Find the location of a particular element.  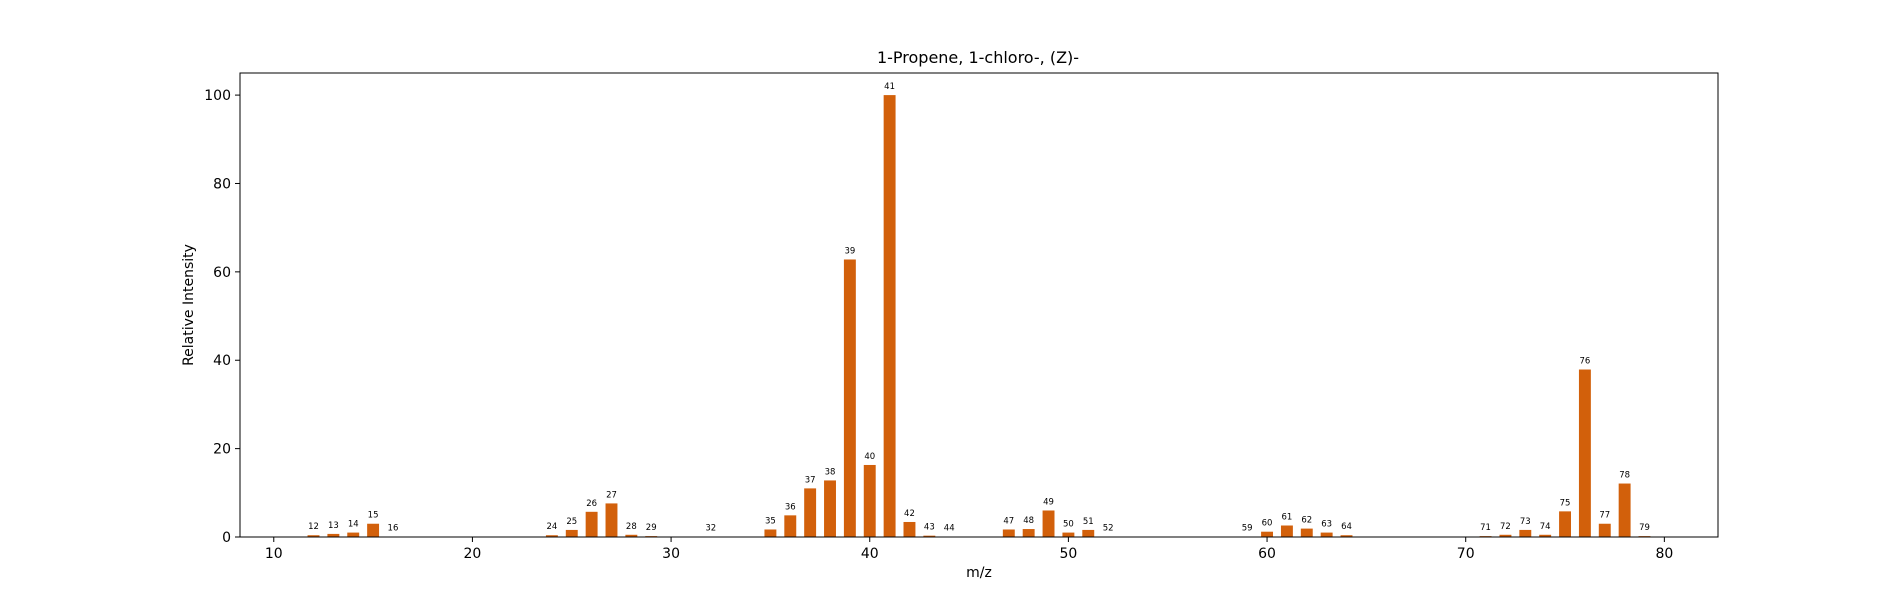

bar-label-mz-38: 38 is located at coordinates (830, 472).